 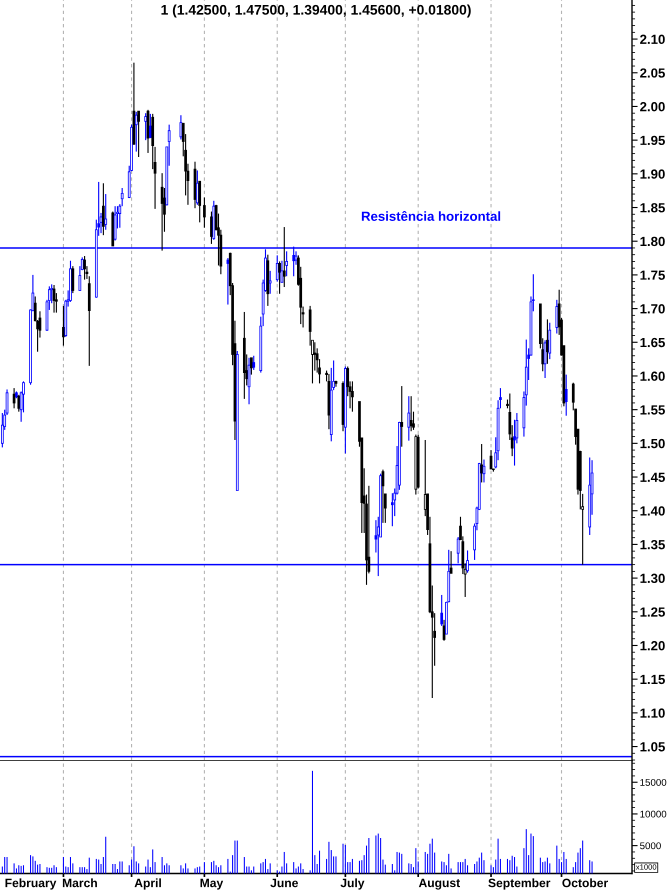 What do you see at coordinates (519, 884) in the screenshot?
I see `x-tick-label: September` at bounding box center [519, 884].